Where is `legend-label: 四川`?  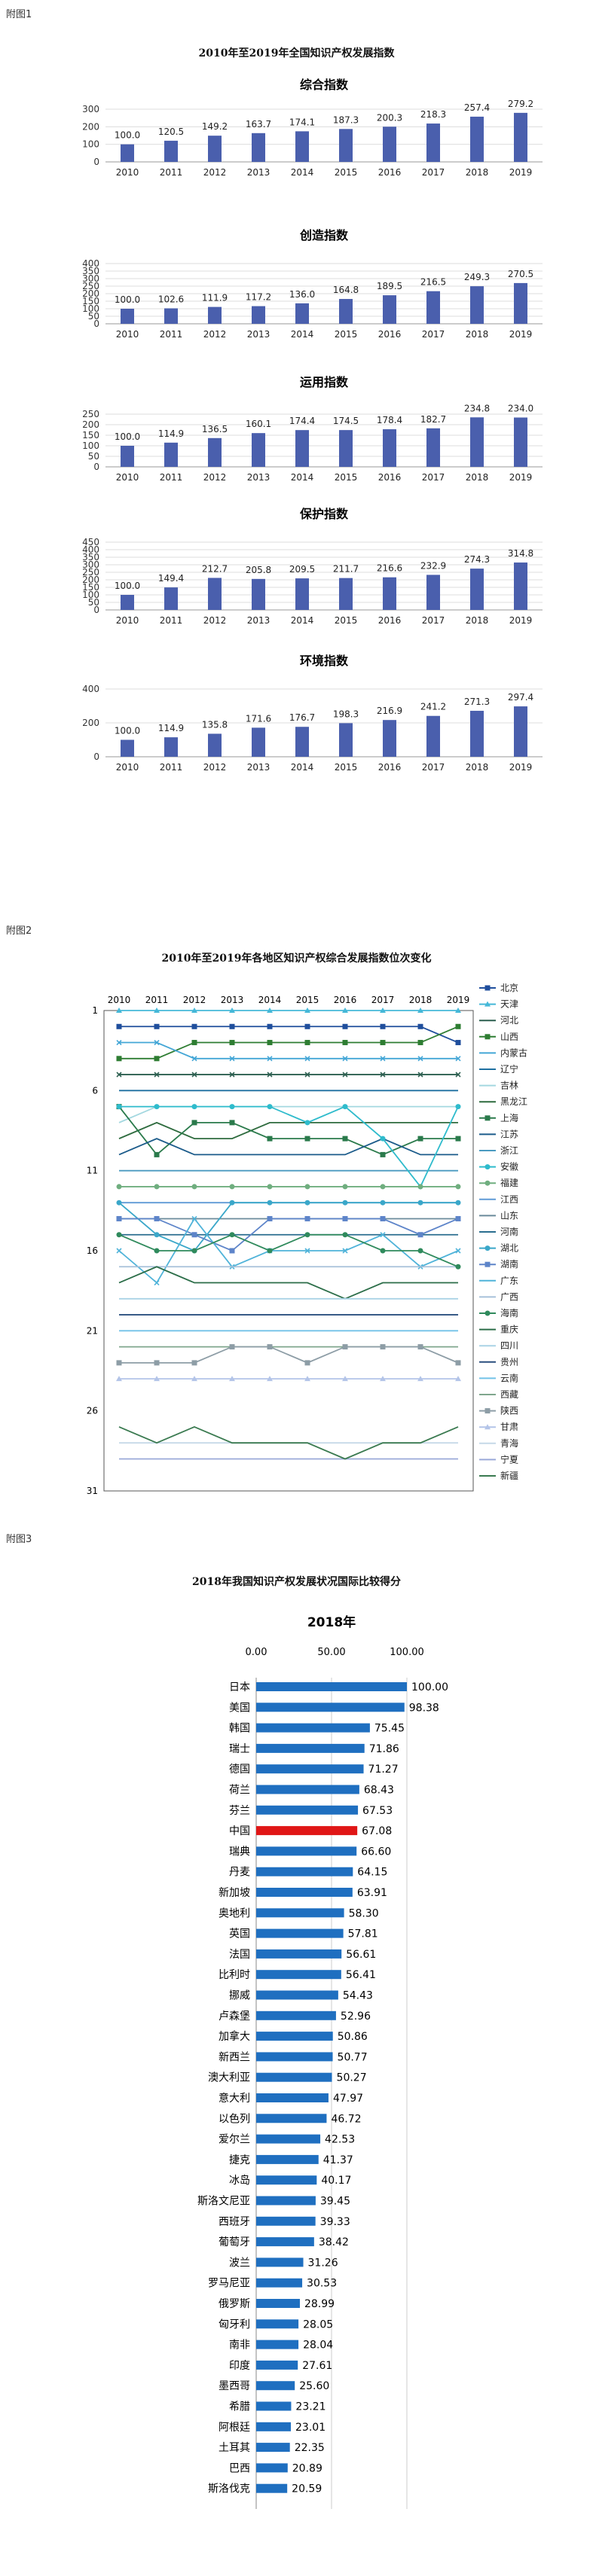
legend-label: 四川 is located at coordinates (509, 1345).